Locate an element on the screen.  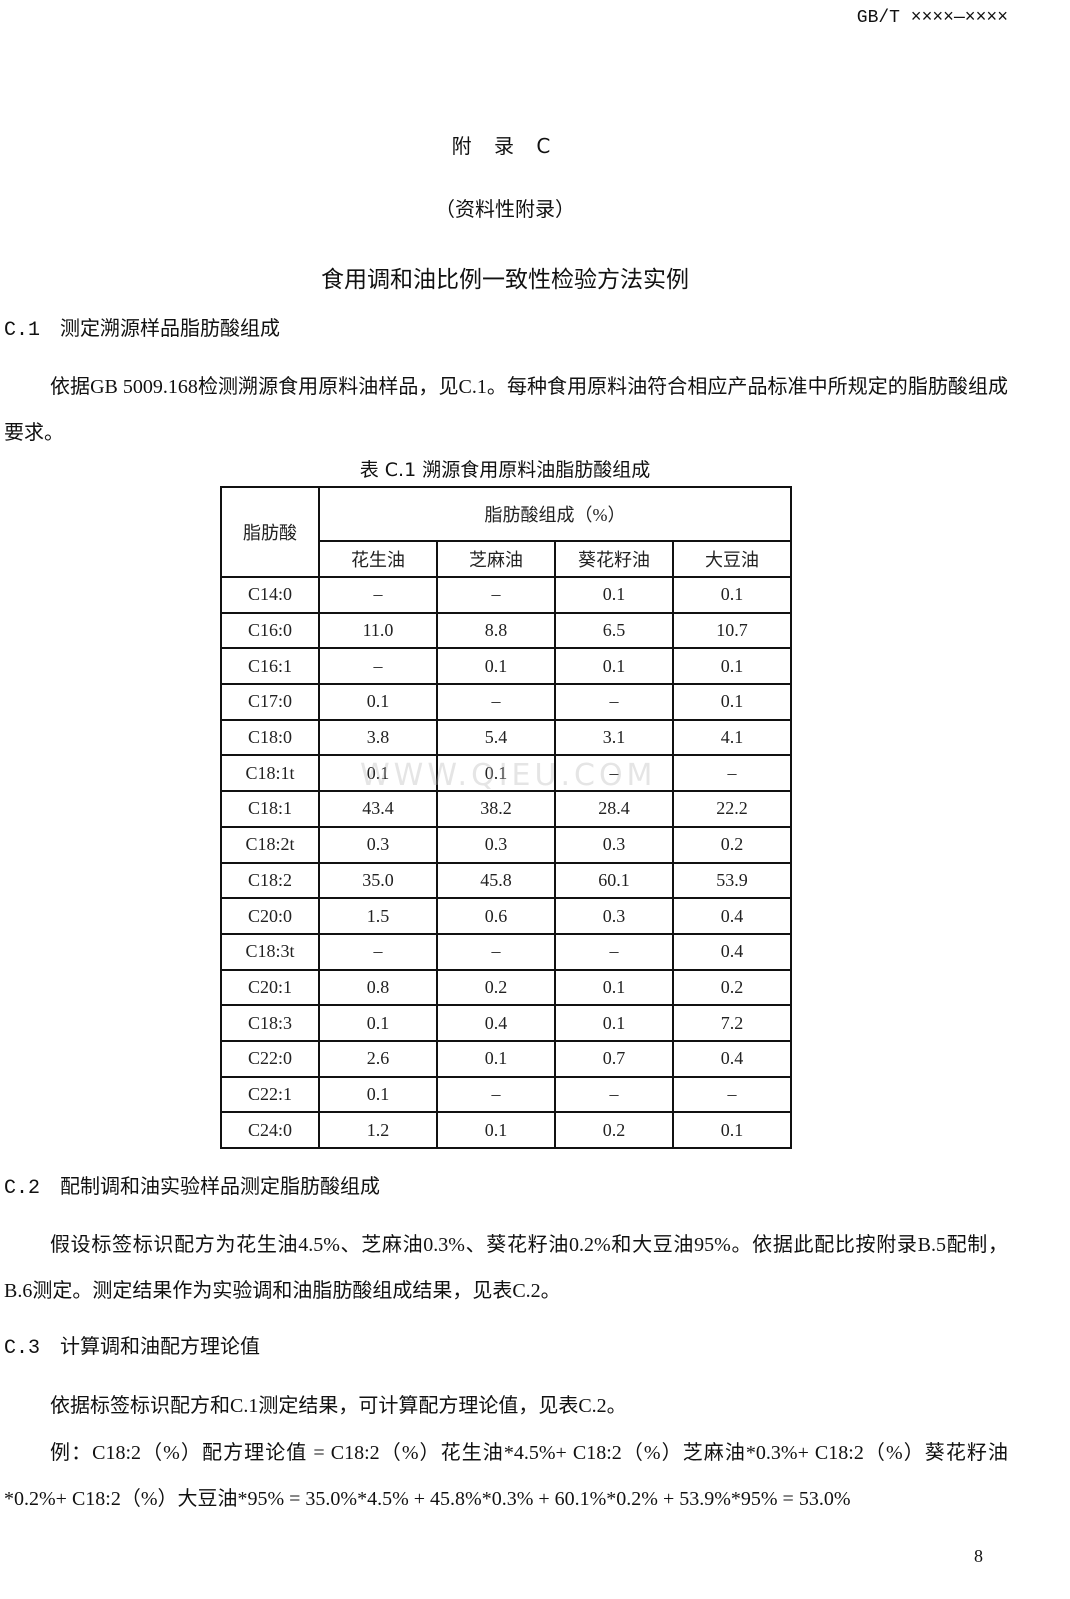
fatty-acid-cell: C16:1 is located at coordinates (270, 666).